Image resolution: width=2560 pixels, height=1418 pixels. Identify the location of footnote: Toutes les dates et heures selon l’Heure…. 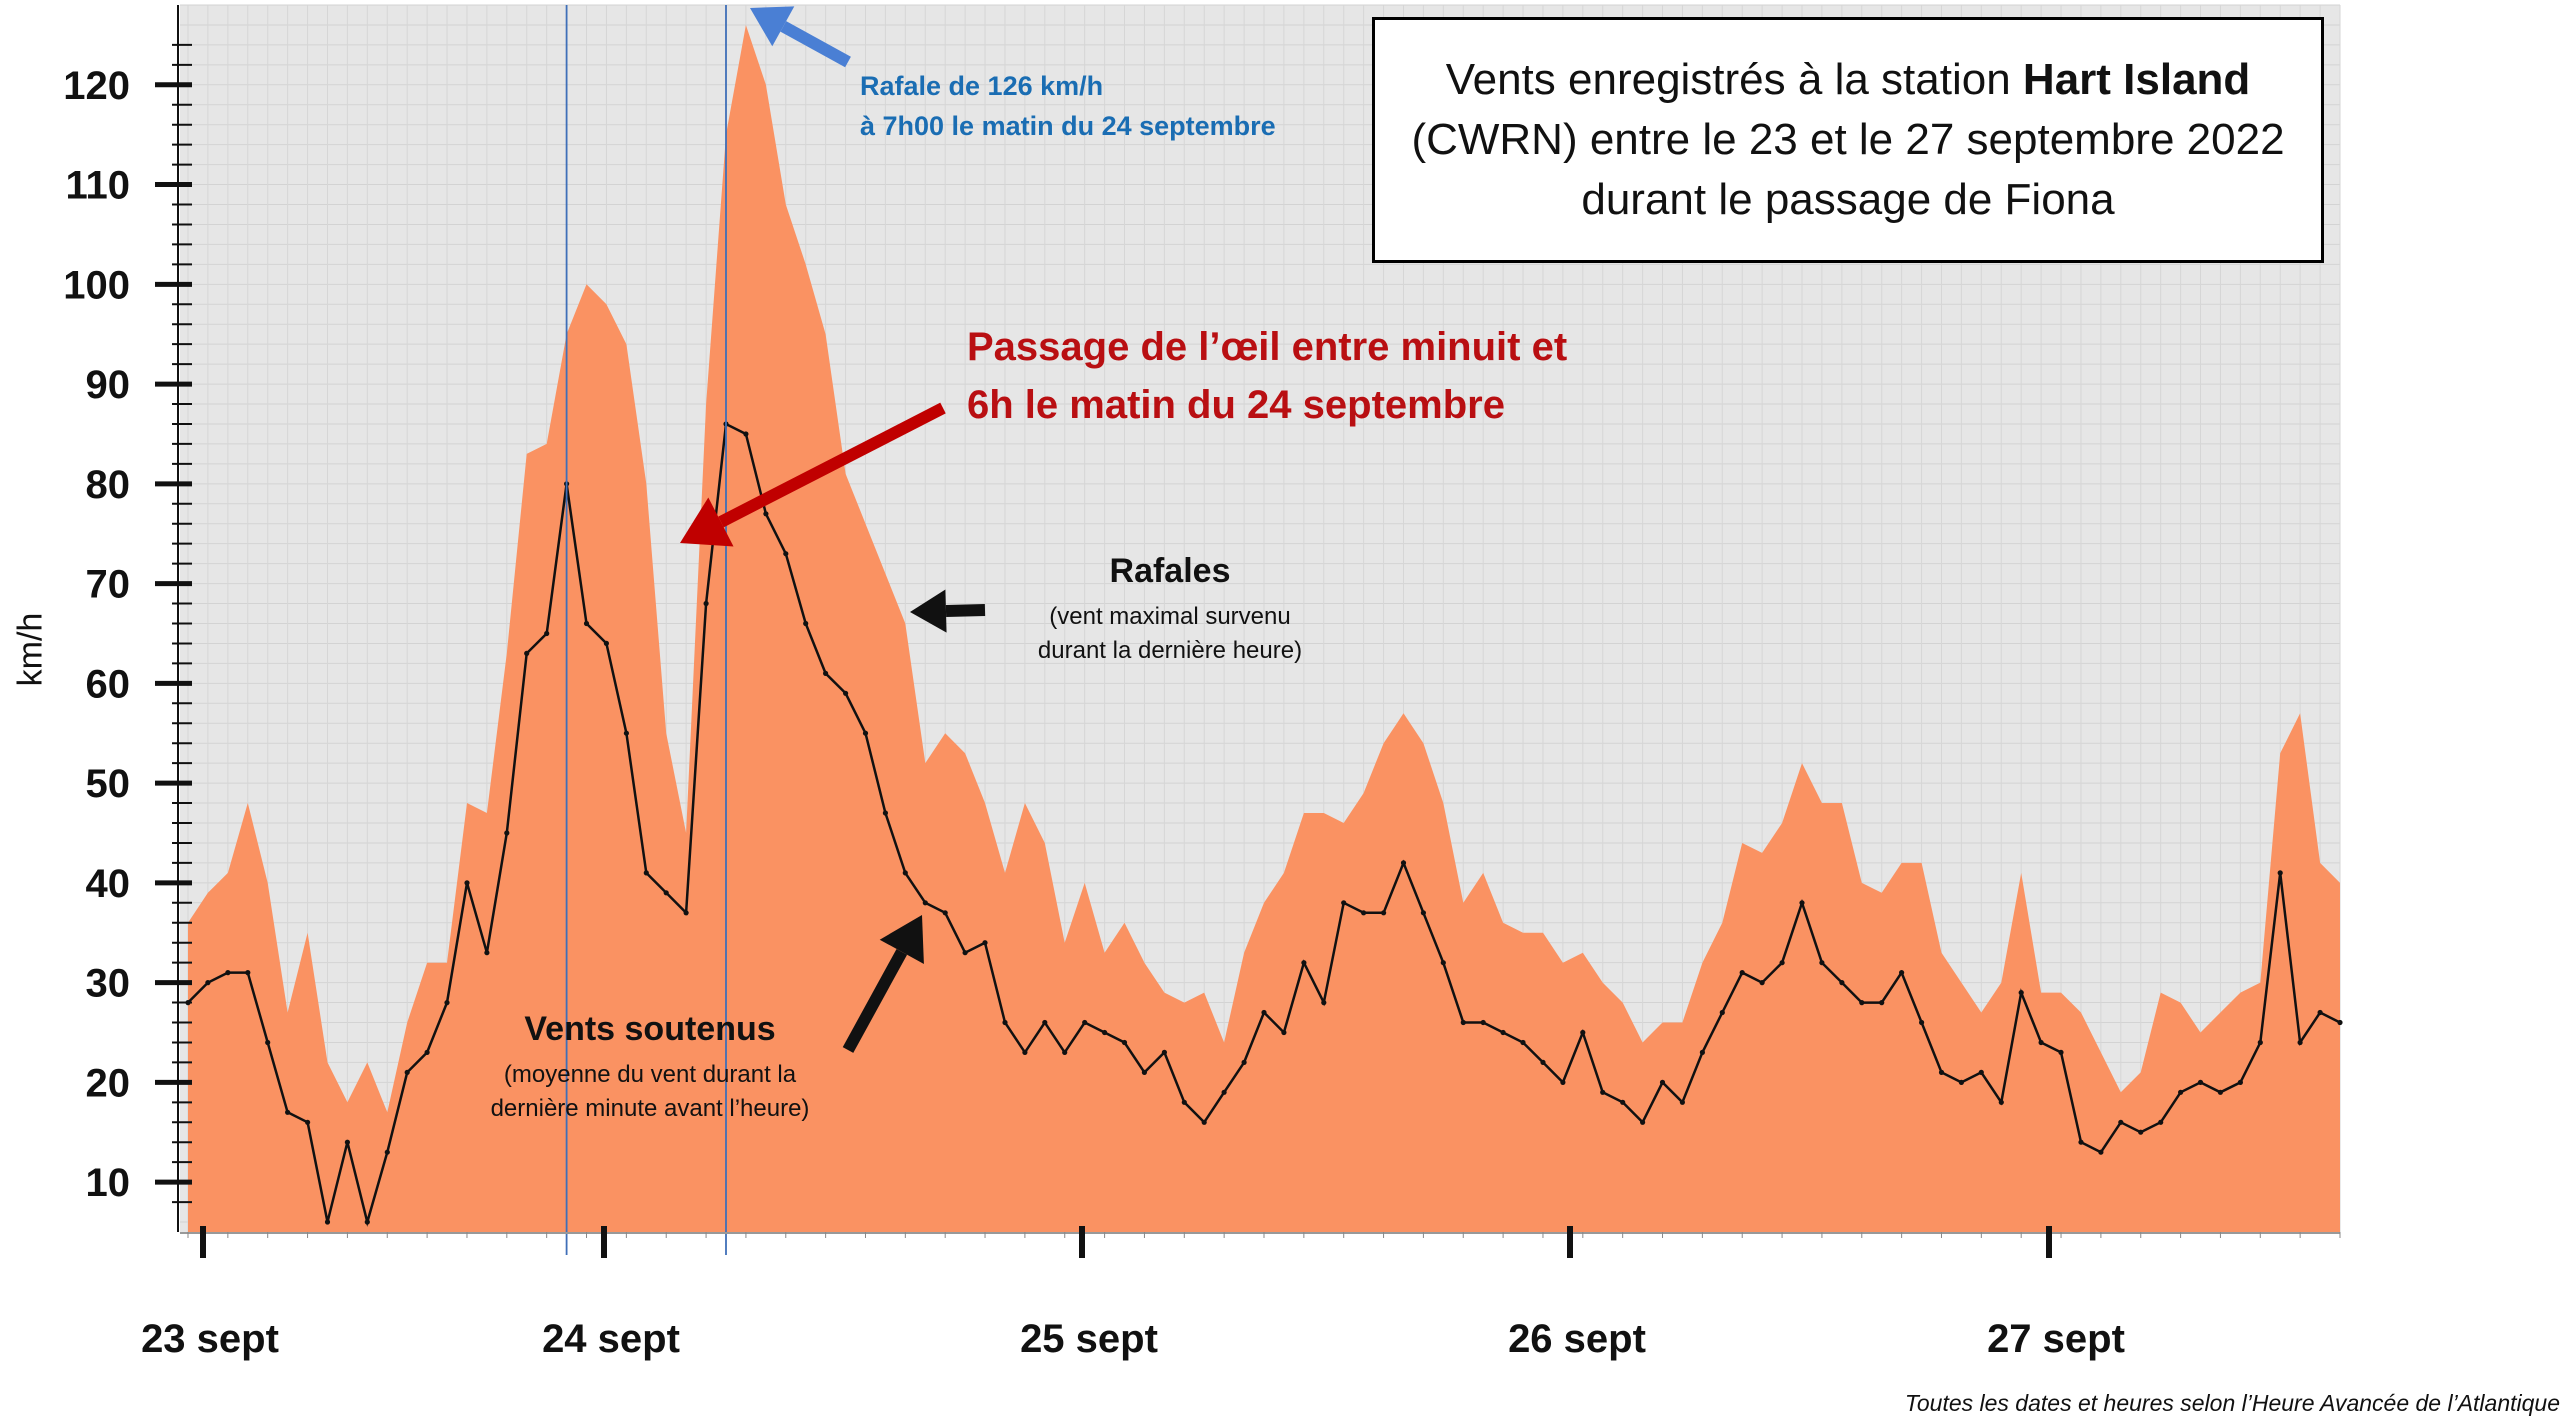
(2232, 1403).